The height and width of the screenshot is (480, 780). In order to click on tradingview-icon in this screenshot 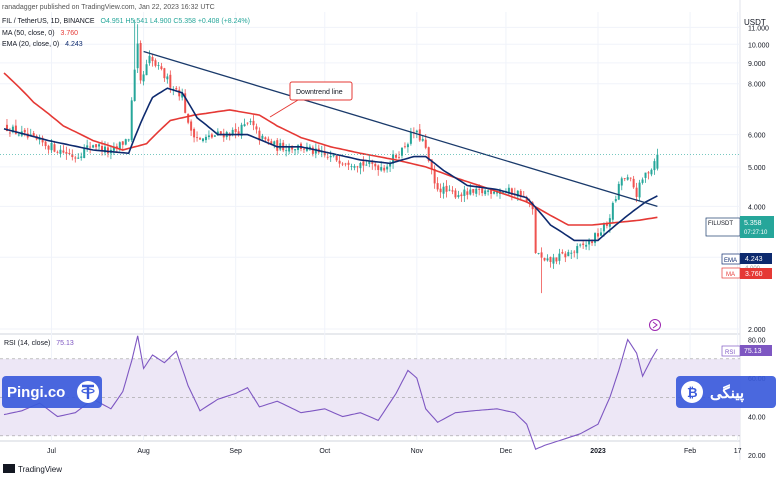, I will do `click(9, 468)`.